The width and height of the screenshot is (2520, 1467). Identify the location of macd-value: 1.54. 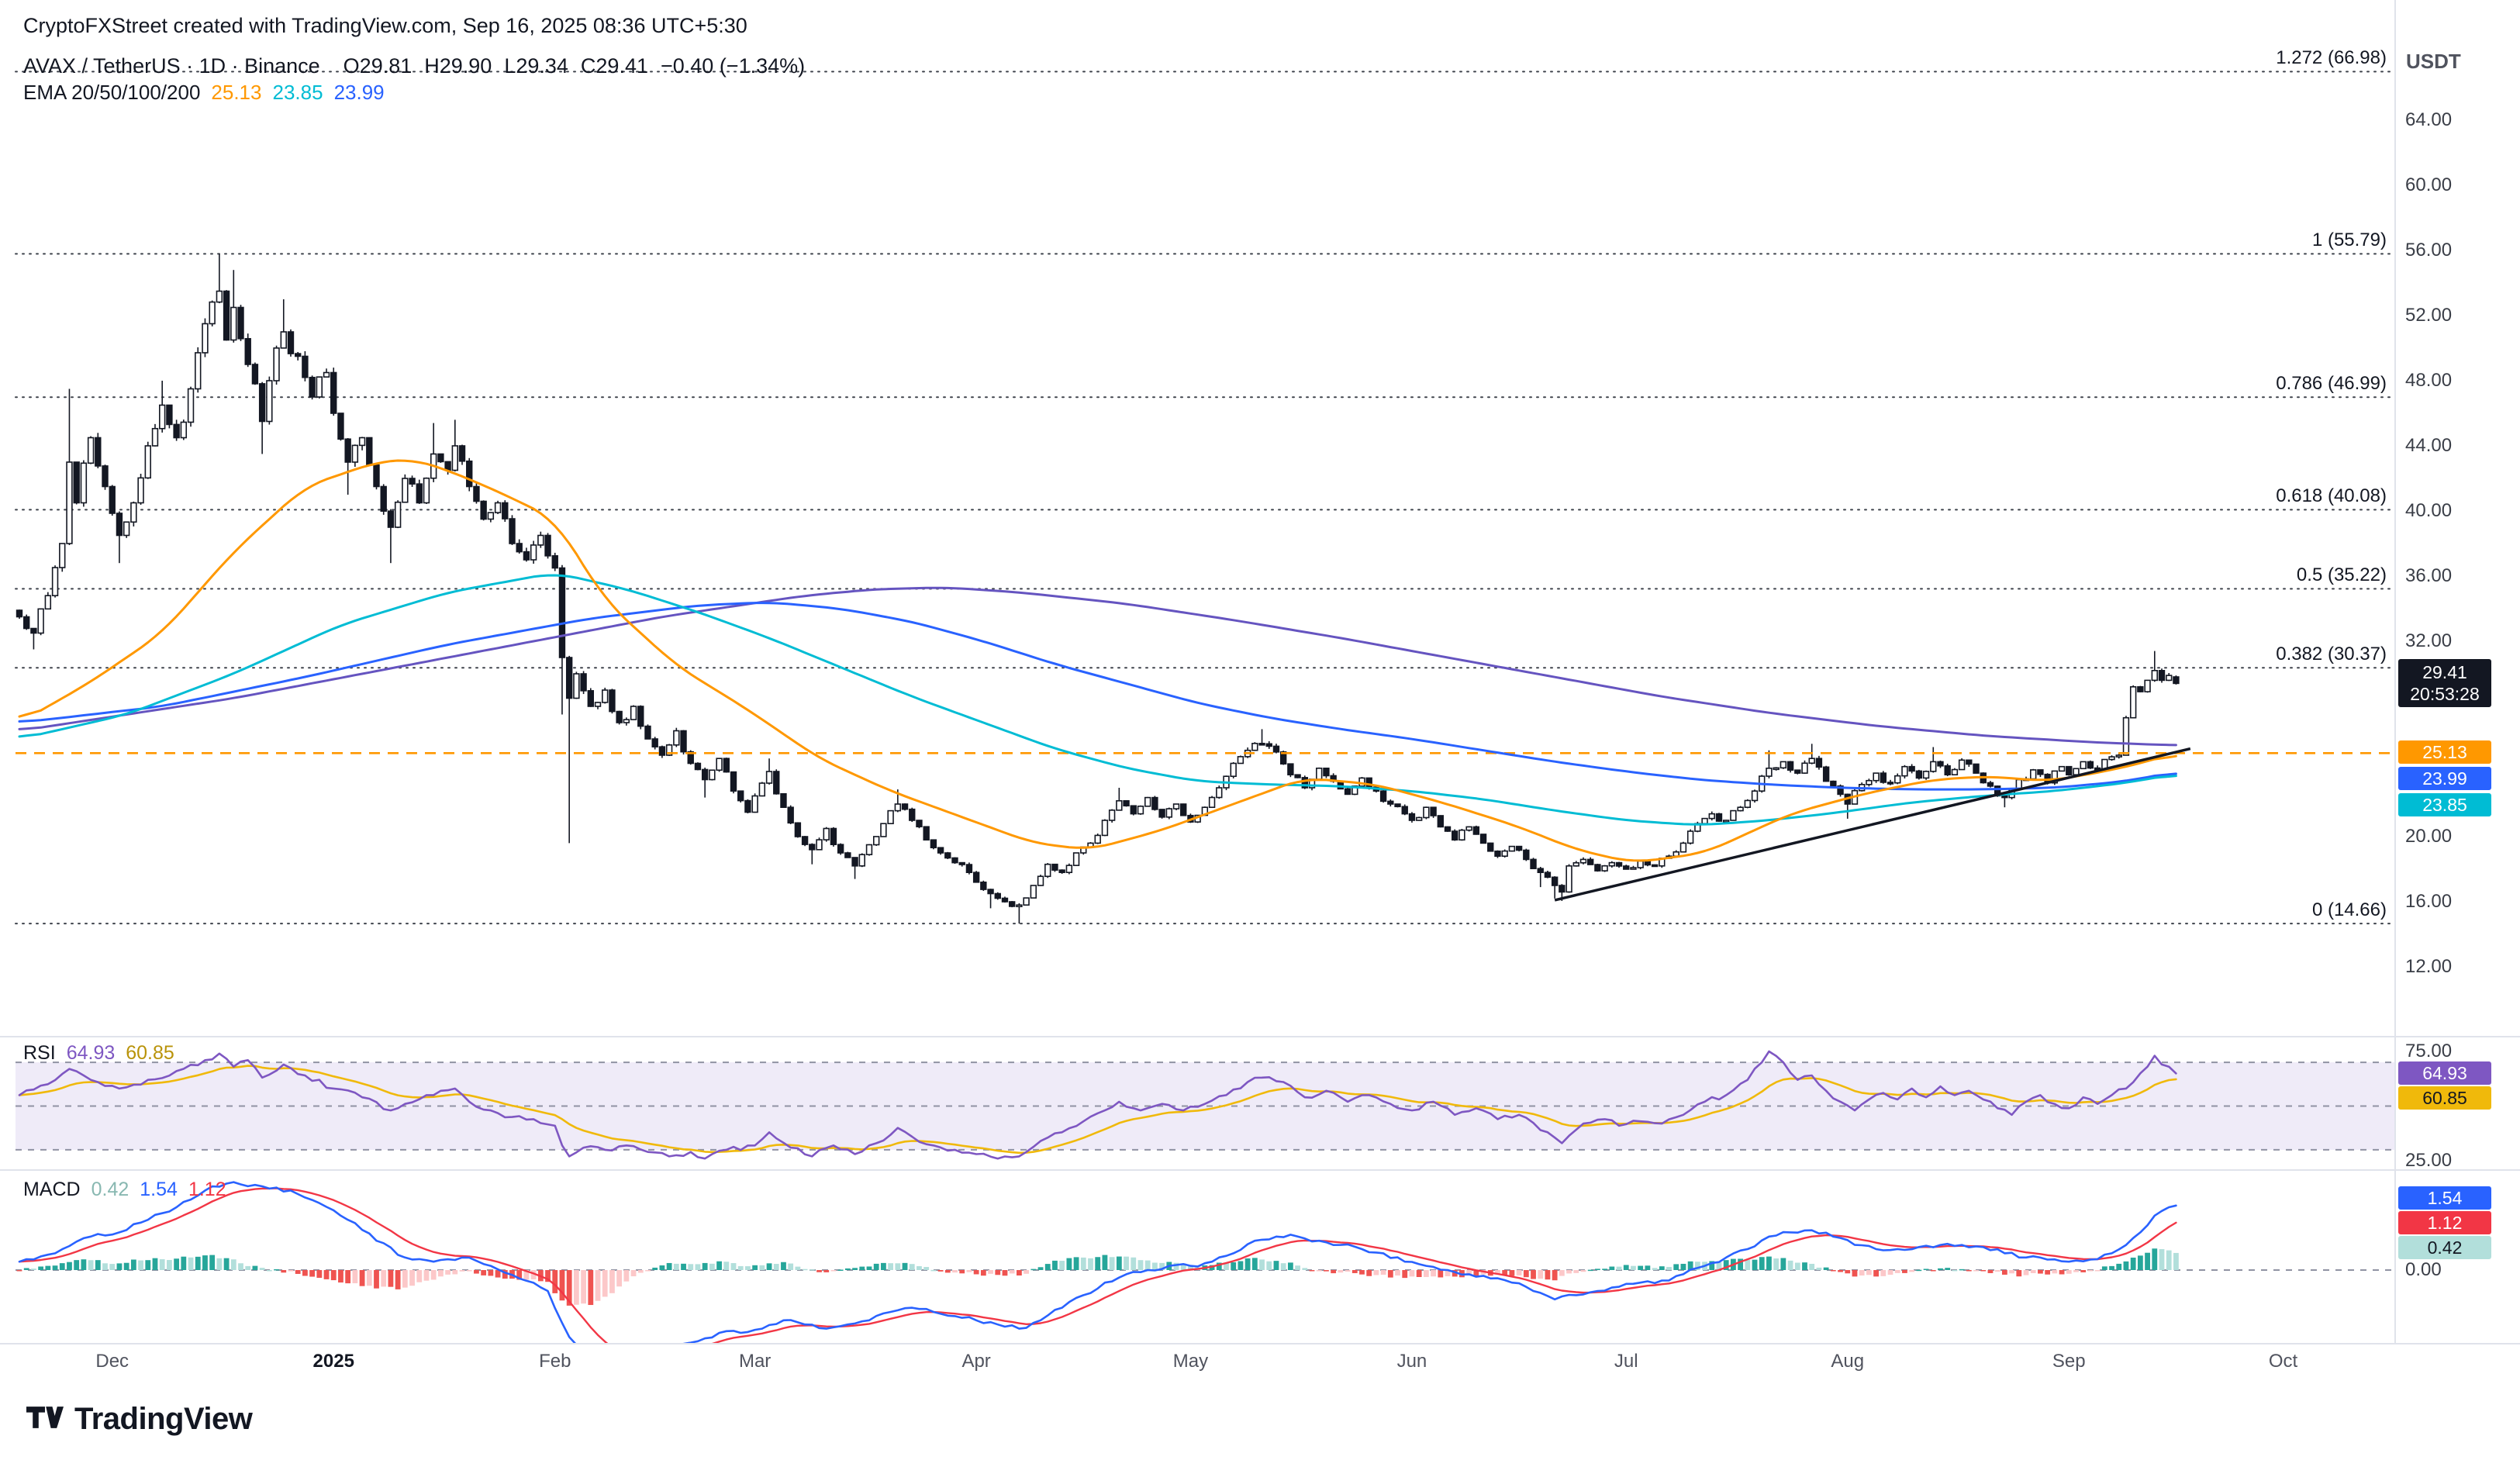
(159, 1189).